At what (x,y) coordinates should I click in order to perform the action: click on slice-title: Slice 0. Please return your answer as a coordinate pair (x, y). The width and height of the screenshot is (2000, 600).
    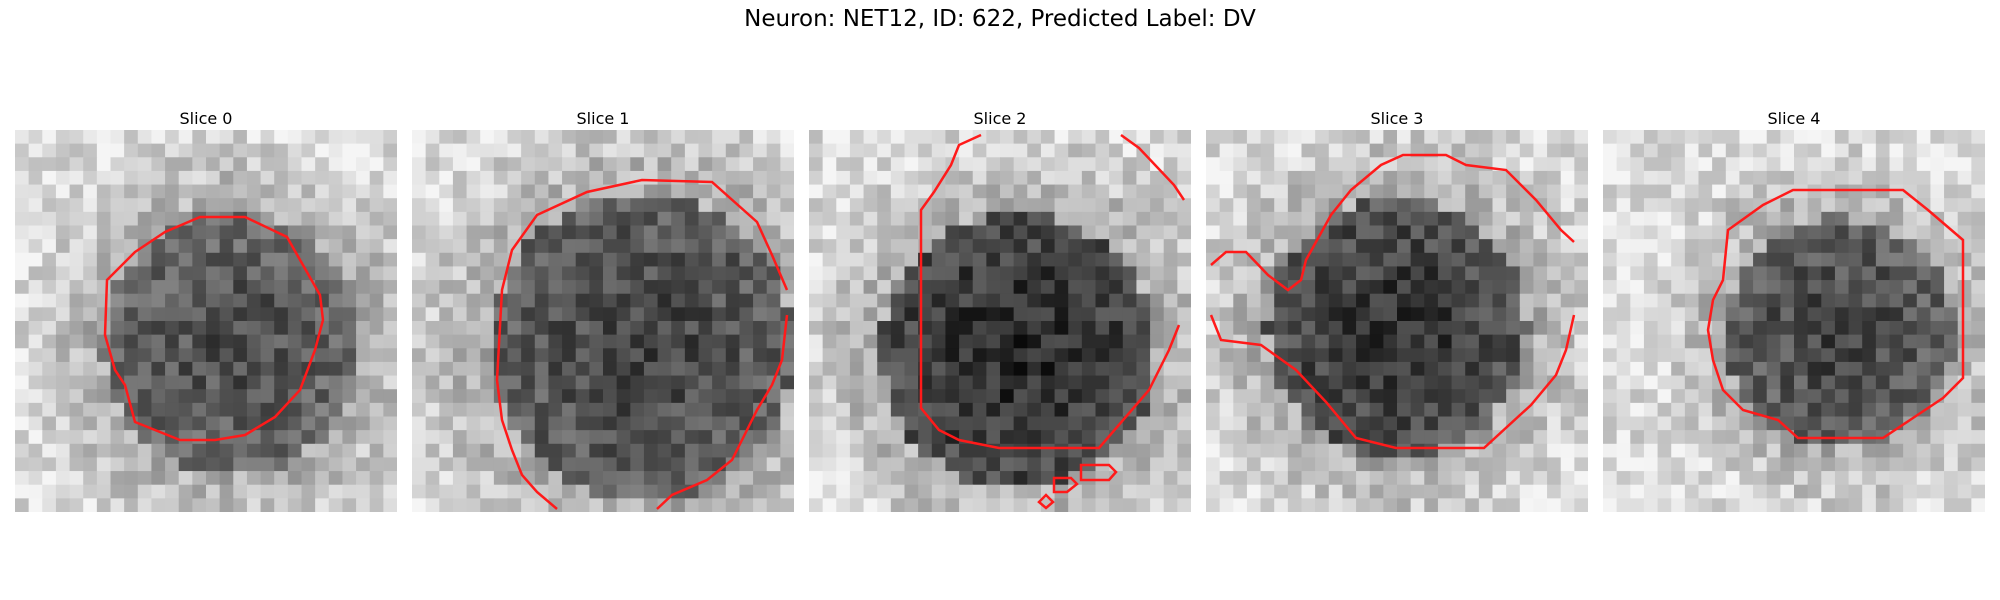
    Looking at the image, I should click on (206, 118).